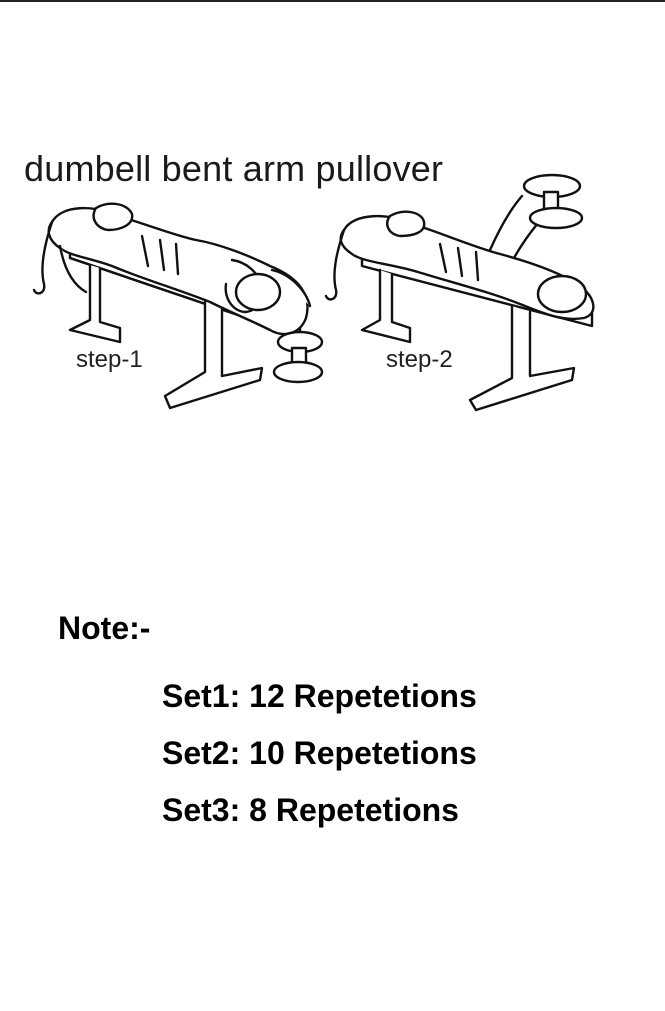 The image size is (665, 1011). I want to click on set-1: Set1: 12 Repetetions, so click(319, 696).